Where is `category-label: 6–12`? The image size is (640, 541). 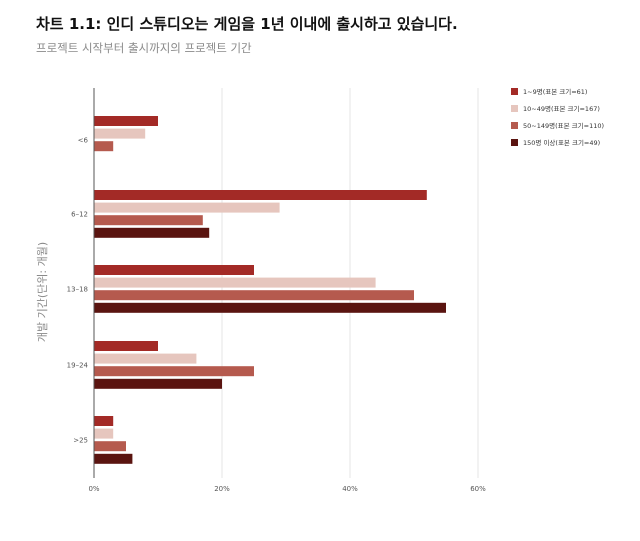 category-label: 6–12 is located at coordinates (79, 214).